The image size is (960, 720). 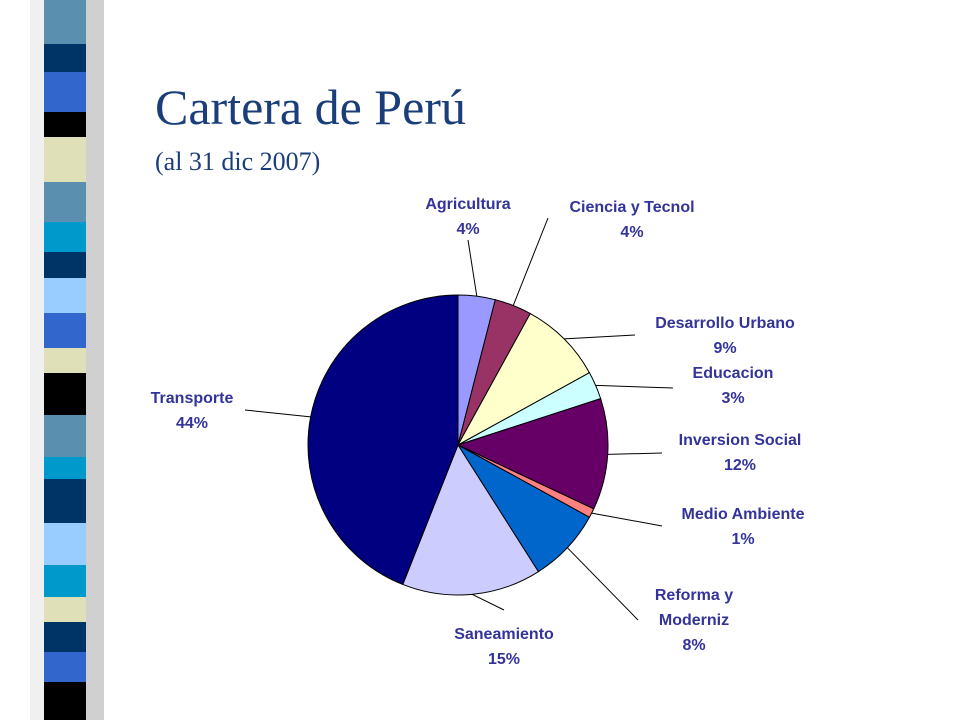 What do you see at coordinates (504, 647) in the screenshot?
I see `slice-label: Saneamiento 15%` at bounding box center [504, 647].